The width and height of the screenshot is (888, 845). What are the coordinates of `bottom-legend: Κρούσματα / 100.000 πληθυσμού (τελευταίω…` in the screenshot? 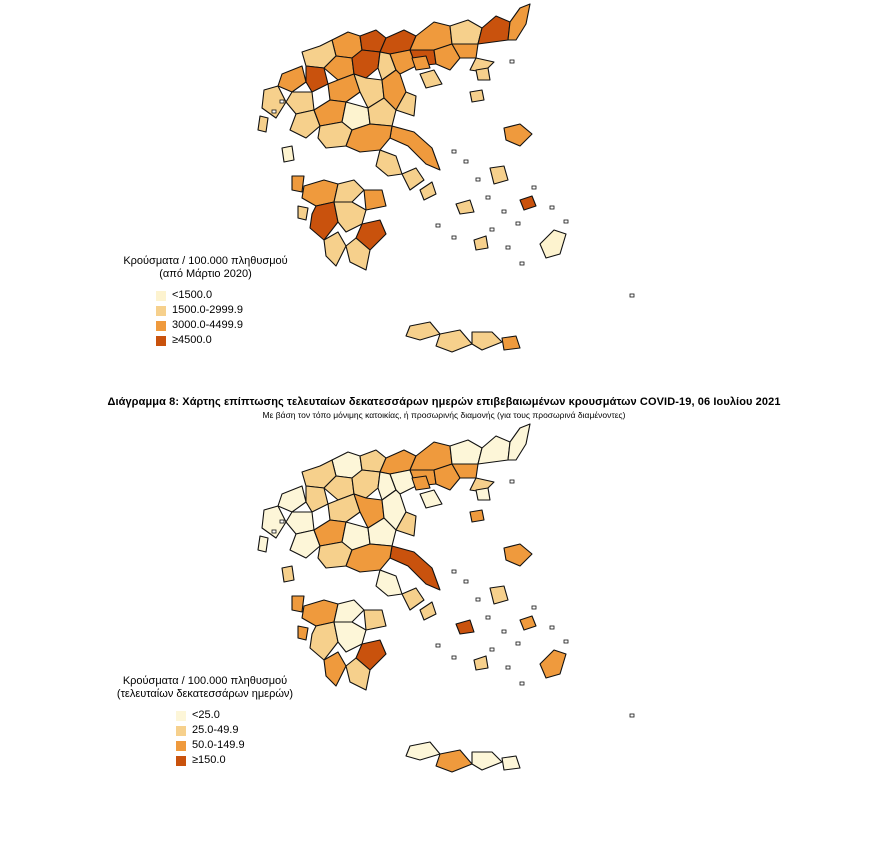 It's located at (205, 722).